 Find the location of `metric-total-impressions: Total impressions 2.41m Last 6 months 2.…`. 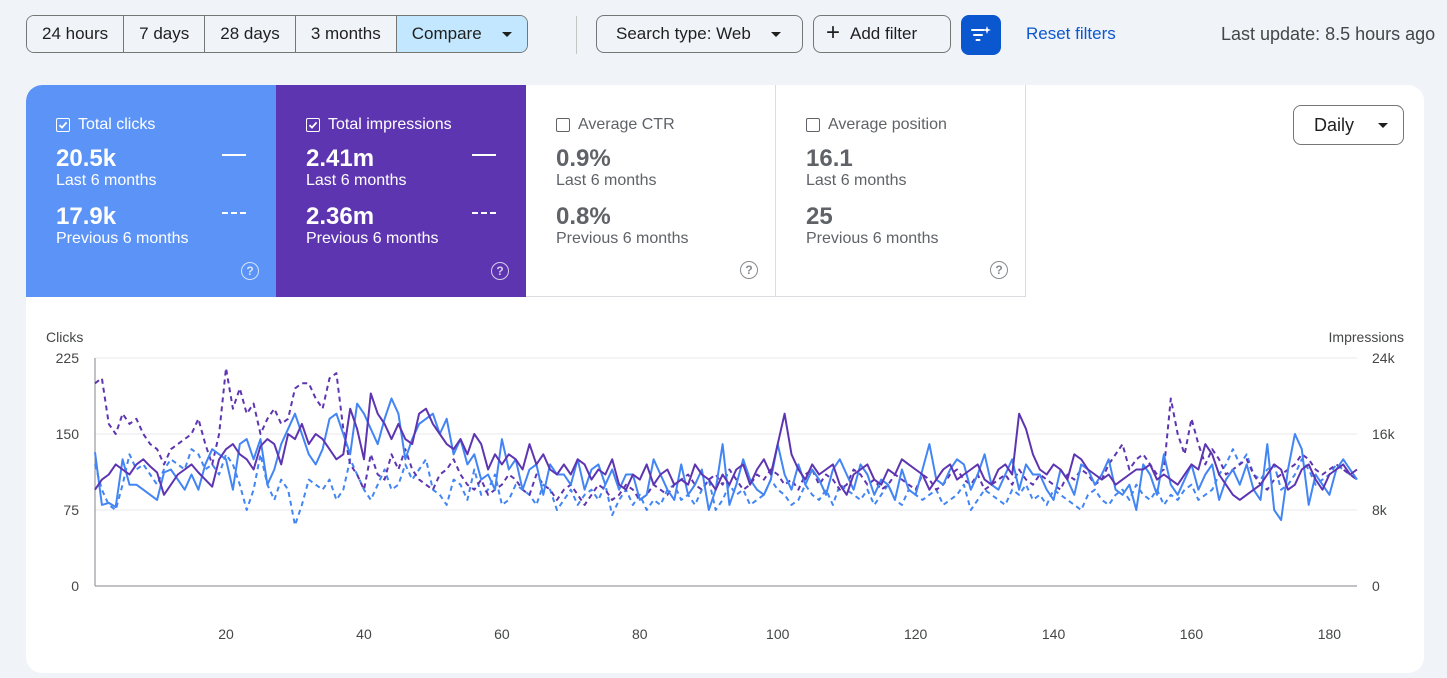

metric-total-impressions: Total impressions 2.41m Last 6 months 2.… is located at coordinates (401, 191).